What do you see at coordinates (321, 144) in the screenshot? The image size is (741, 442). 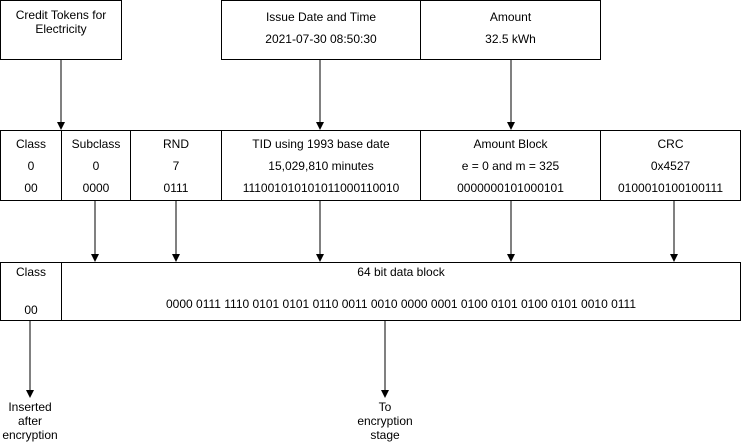 I see `field-tid-name: TID using 1993 base date` at bounding box center [321, 144].